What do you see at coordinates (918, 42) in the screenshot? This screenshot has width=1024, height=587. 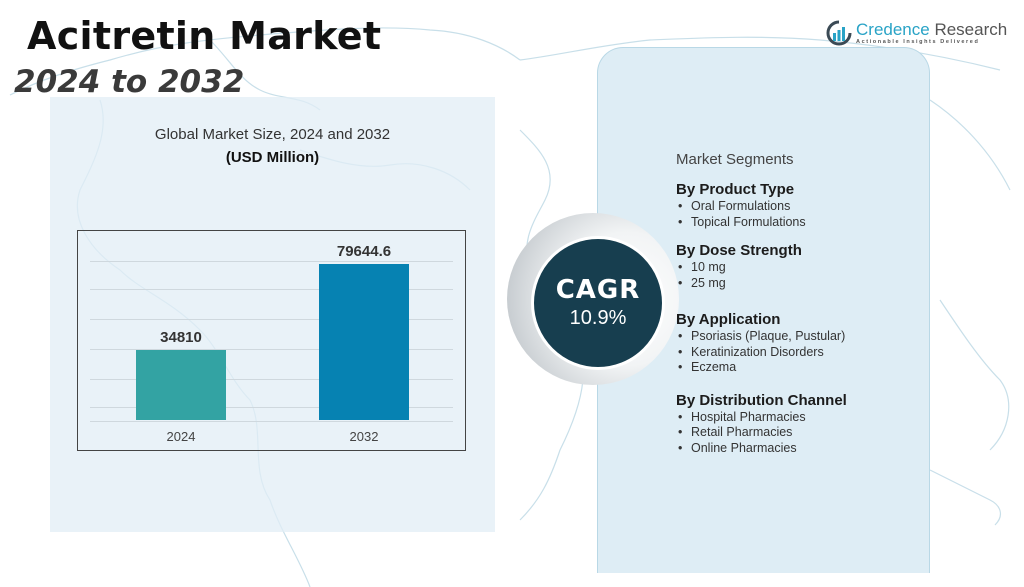 I see `brand-tagline: Actionable Insights Delivered` at bounding box center [918, 42].